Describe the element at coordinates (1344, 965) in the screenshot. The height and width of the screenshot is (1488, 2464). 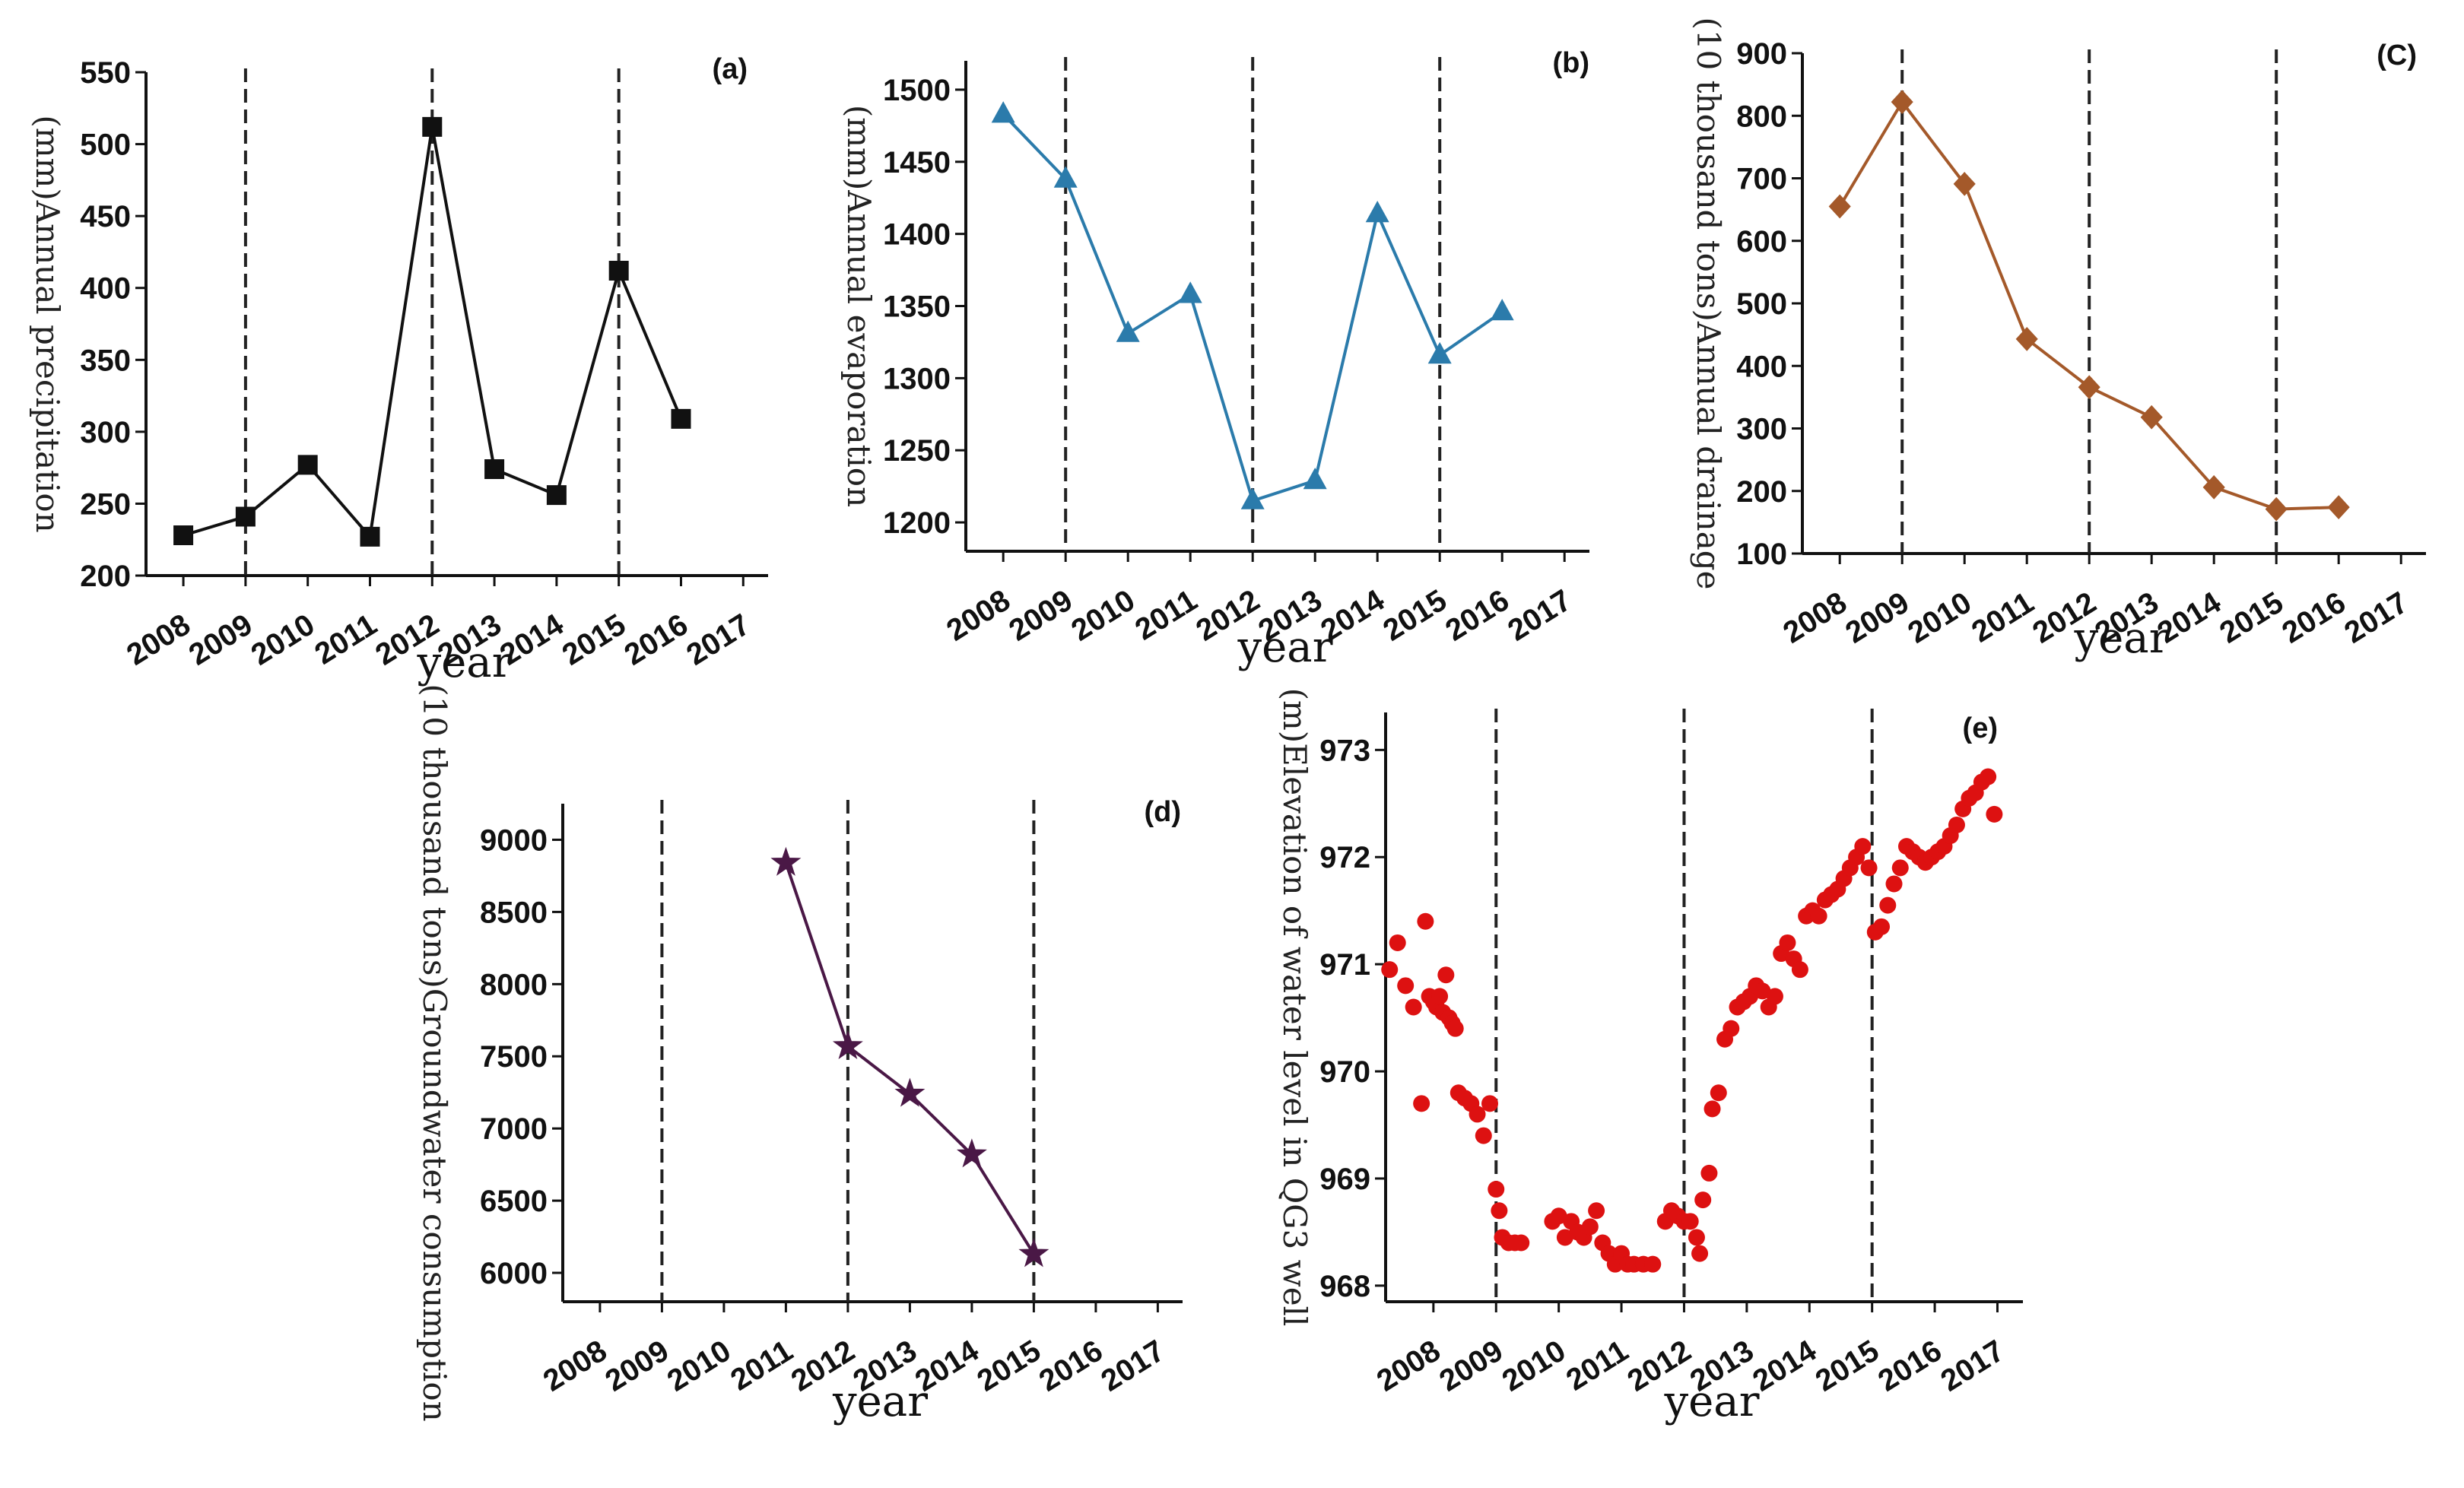
I see `y-tick-label: 971` at that location.